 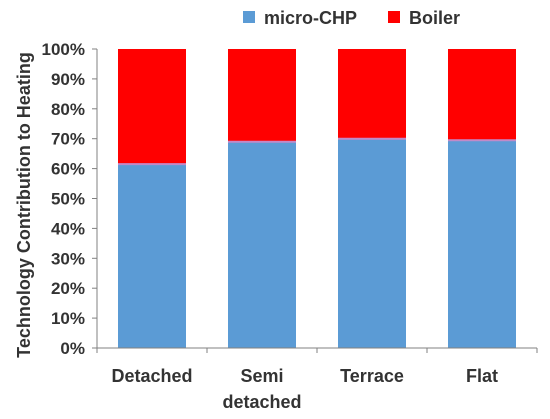 What do you see at coordinates (24, 205) in the screenshot?
I see `y-axis-label: Technology Contribution to Heating` at bounding box center [24, 205].